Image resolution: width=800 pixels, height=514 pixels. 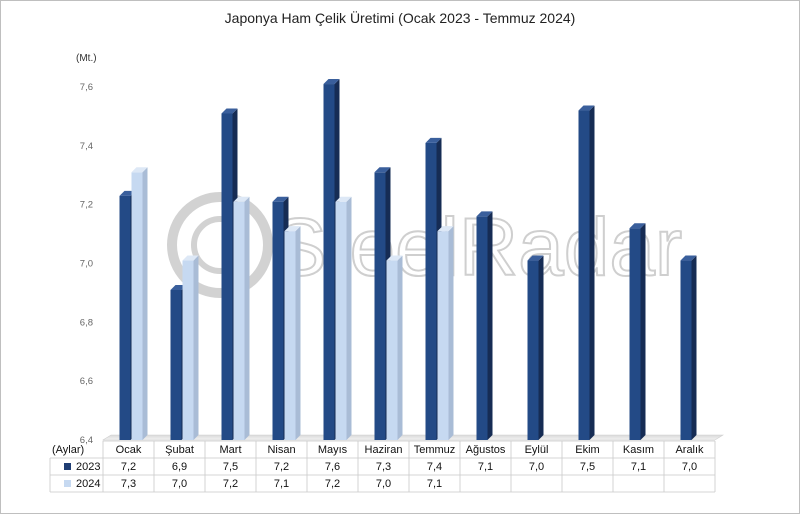 I want to click on bar-2024-3-side, so click(x=247, y=318).